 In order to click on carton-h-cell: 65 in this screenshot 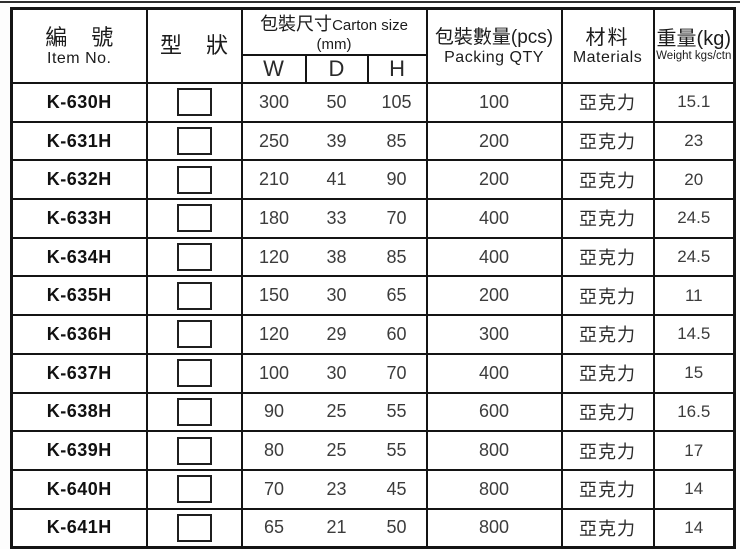, I will do `click(397, 296)`.